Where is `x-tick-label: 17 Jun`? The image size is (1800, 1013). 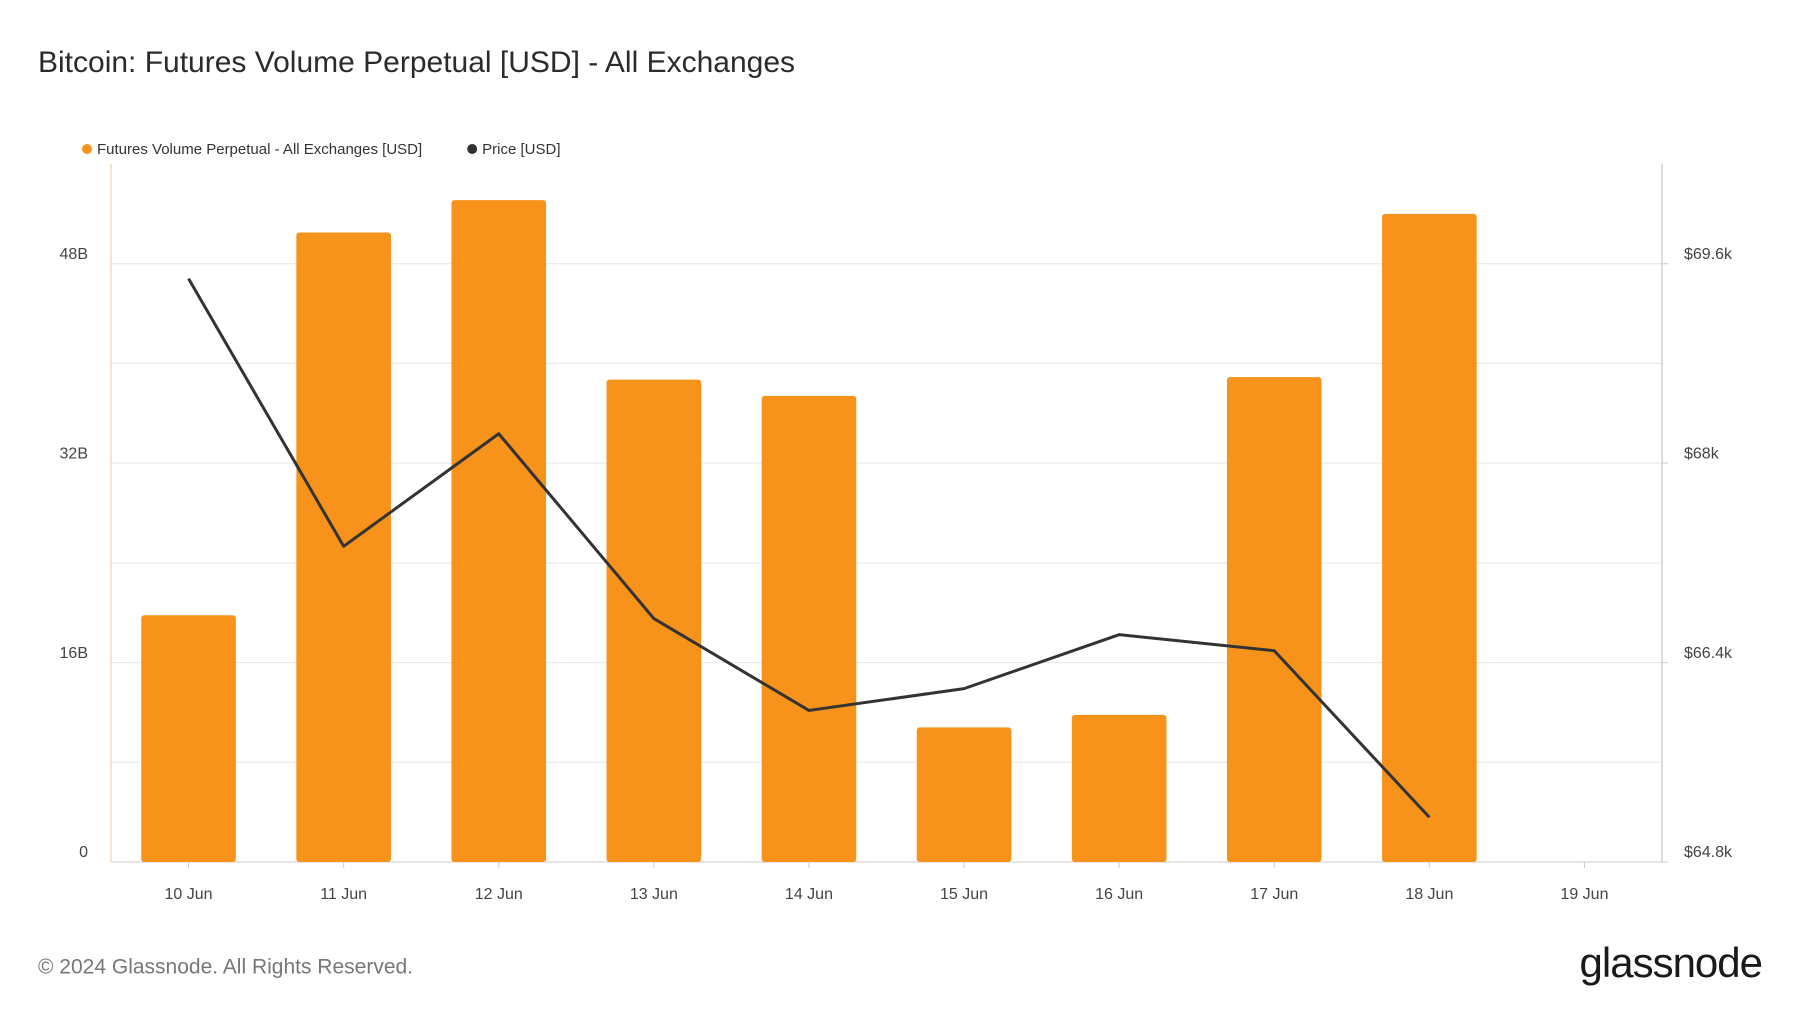 x-tick-label: 17 Jun is located at coordinates (1274, 894).